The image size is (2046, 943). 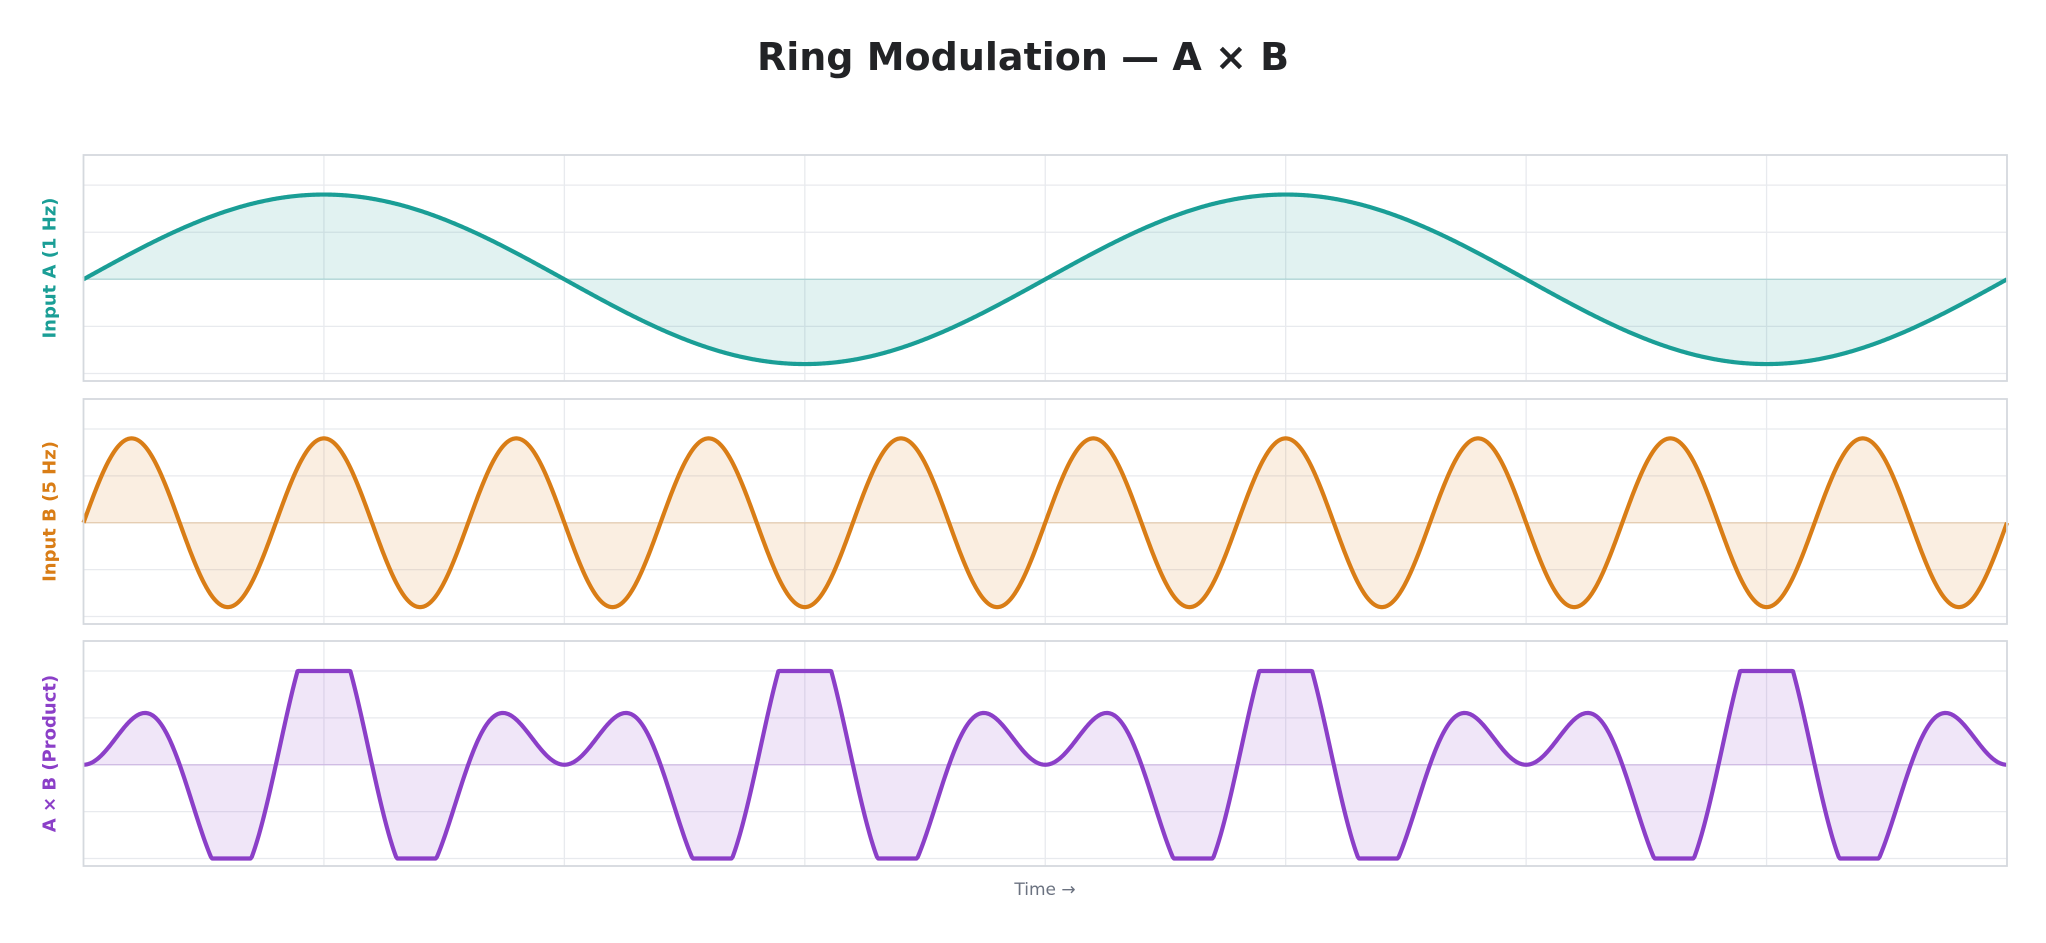 What do you see at coordinates (50, 267) in the screenshot?
I see `y-axis-label: Input A (1 Hz)` at bounding box center [50, 267].